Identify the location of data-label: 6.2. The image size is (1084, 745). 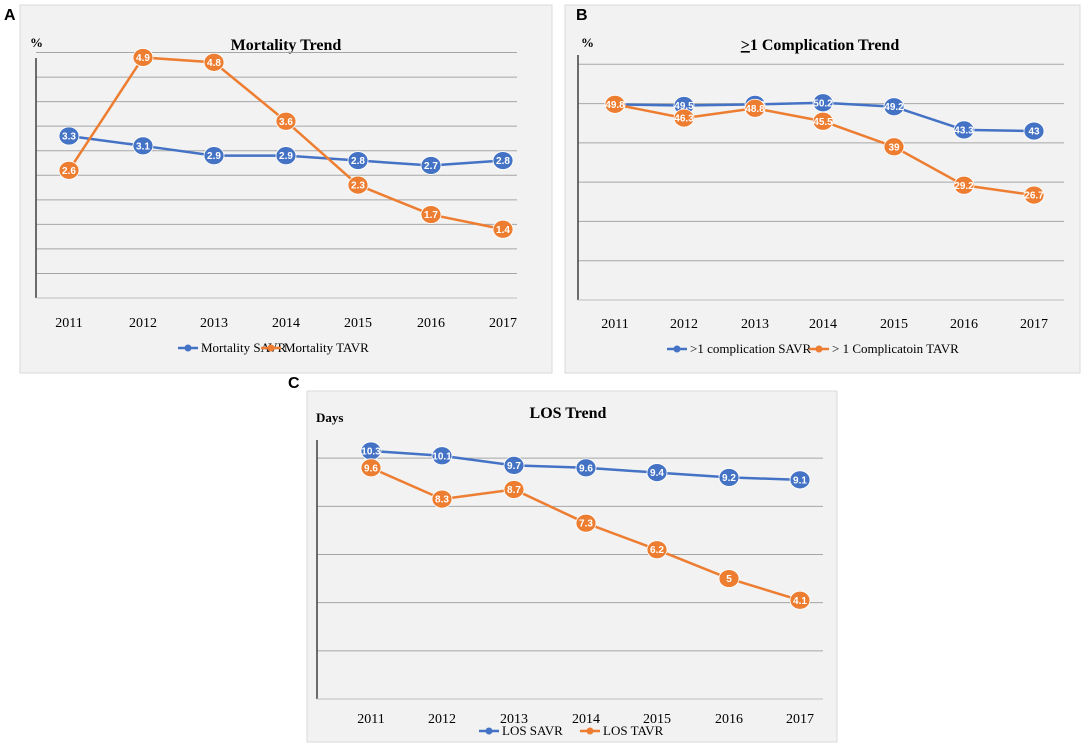
(657, 550).